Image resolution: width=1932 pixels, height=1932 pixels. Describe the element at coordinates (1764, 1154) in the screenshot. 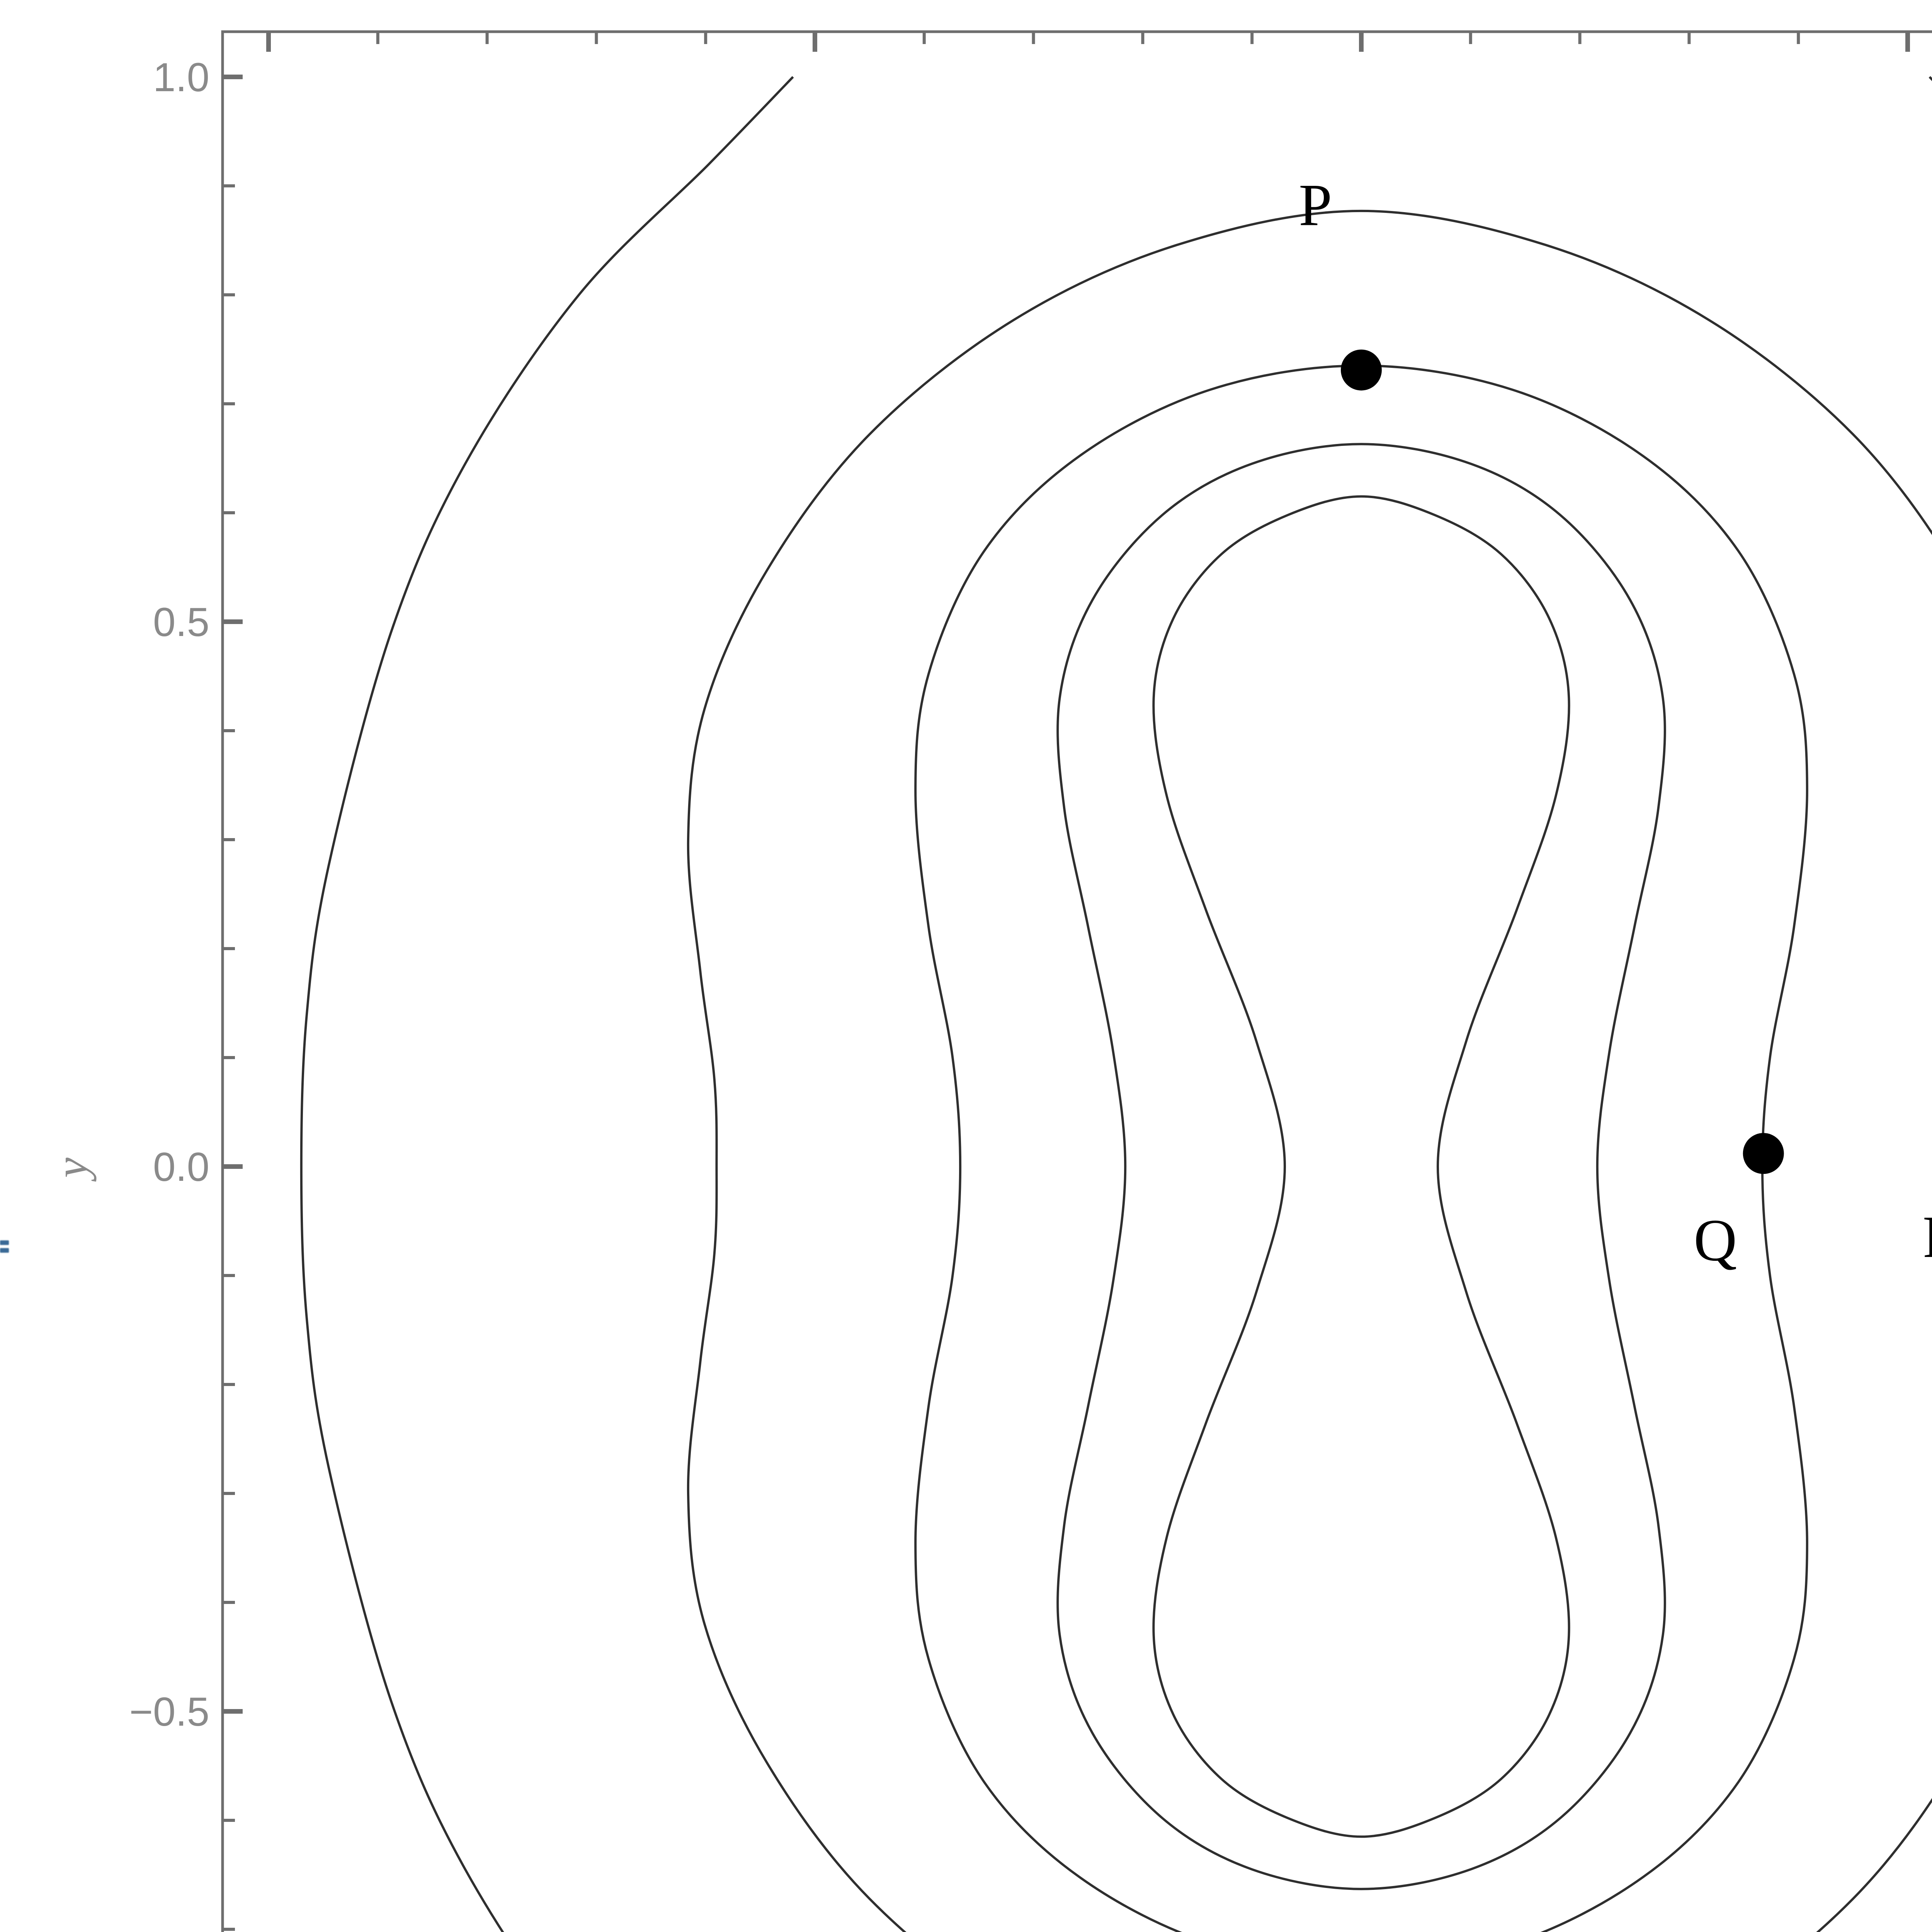

I see `point-marker-Q` at that location.